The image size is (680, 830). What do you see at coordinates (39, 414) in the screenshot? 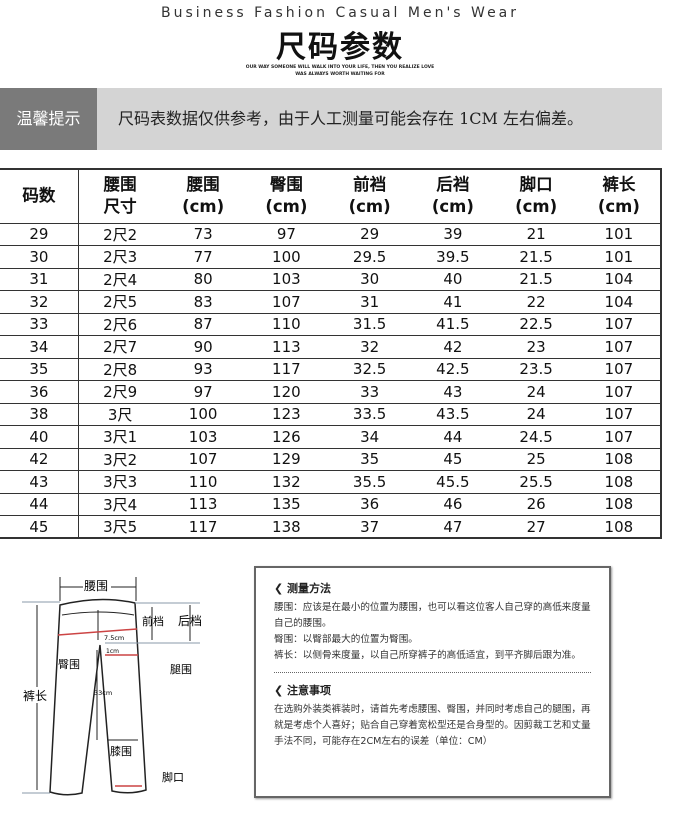
I see `table-cell: 38` at bounding box center [39, 414].